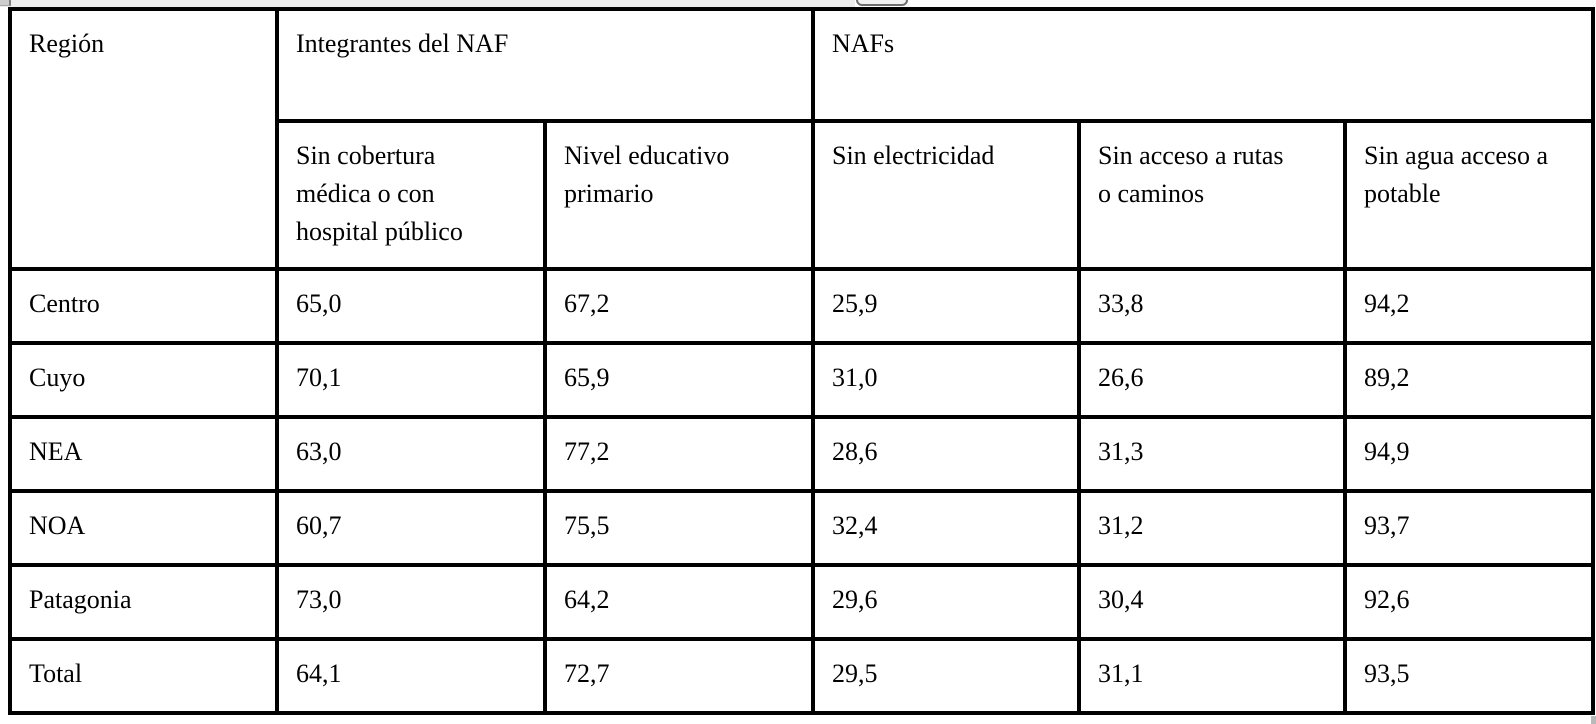  Describe the element at coordinates (143, 454) in the screenshot. I see `row-label-cell: NEA` at that location.